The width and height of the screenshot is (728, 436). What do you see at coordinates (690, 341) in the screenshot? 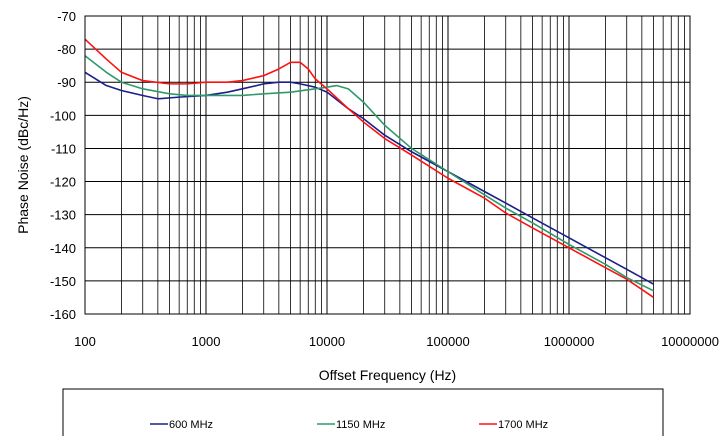
I see `x-tick-label: 10000000` at bounding box center [690, 341].